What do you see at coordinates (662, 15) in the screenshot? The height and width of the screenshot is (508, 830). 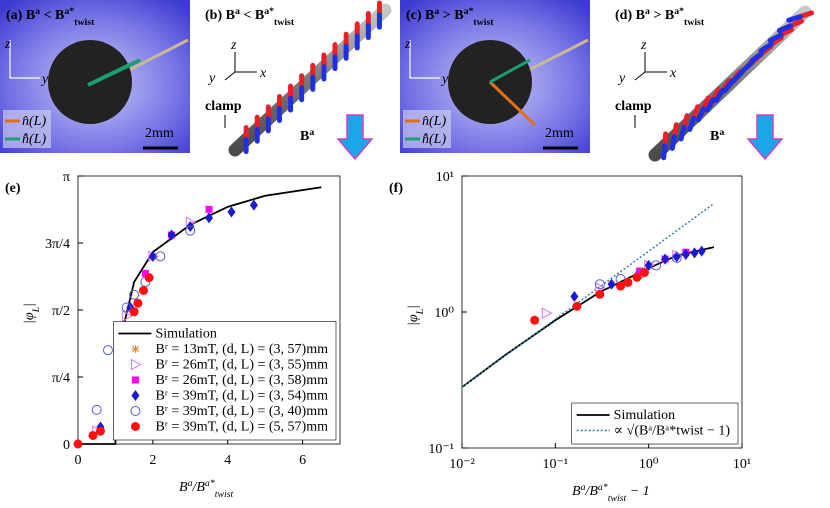 I see `text-part: > B` at bounding box center [662, 15].